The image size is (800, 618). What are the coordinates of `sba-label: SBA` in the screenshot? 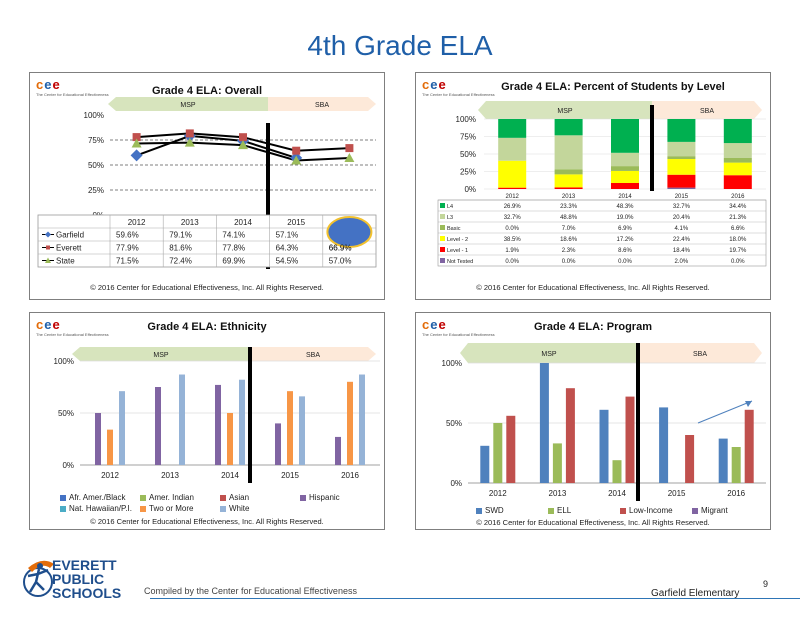 It's located at (313, 355).